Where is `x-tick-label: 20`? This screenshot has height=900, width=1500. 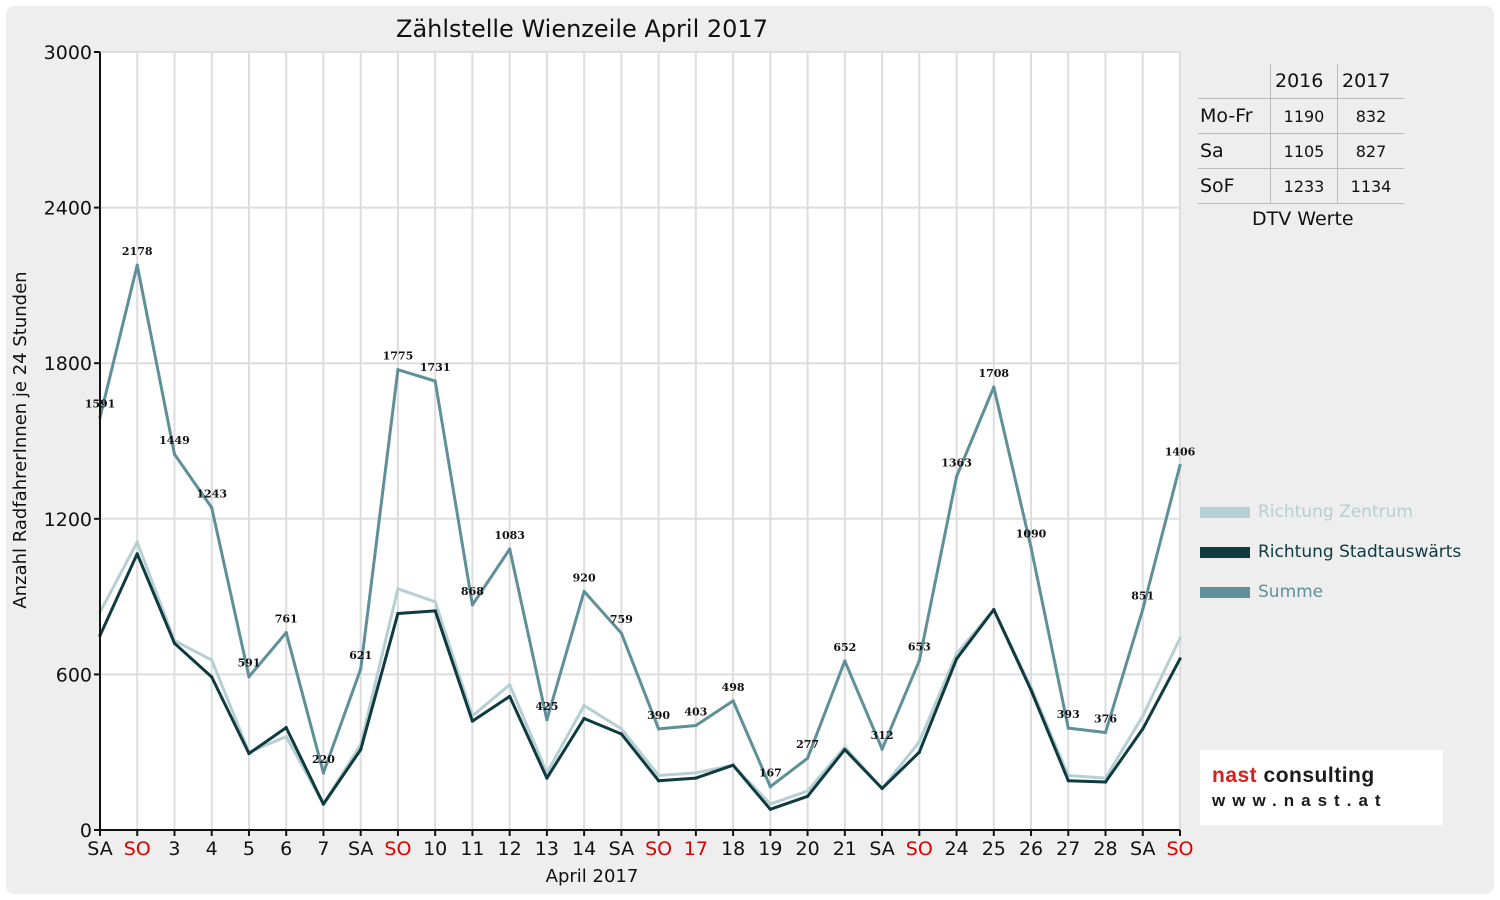 x-tick-label: 20 is located at coordinates (807, 849).